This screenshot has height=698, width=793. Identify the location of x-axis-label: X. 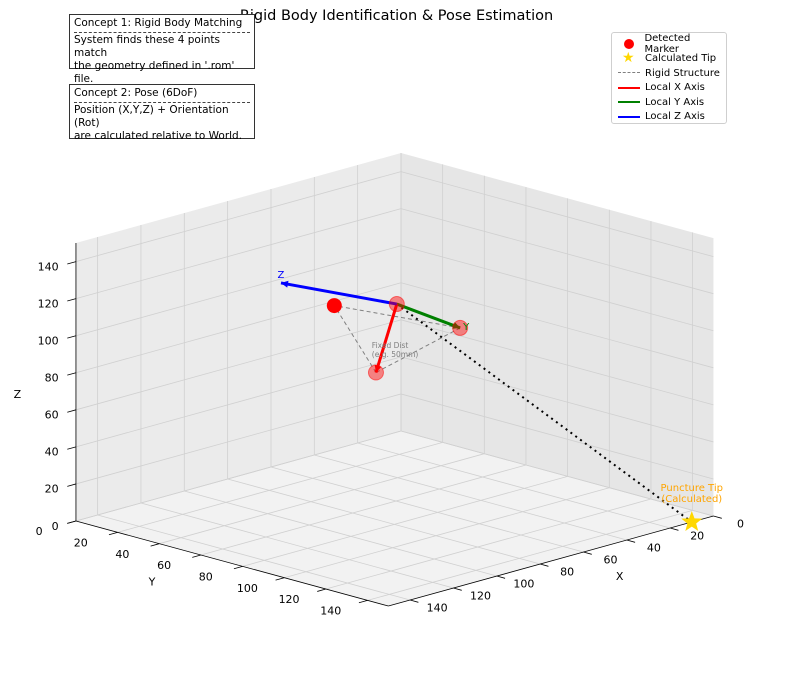
(620, 576).